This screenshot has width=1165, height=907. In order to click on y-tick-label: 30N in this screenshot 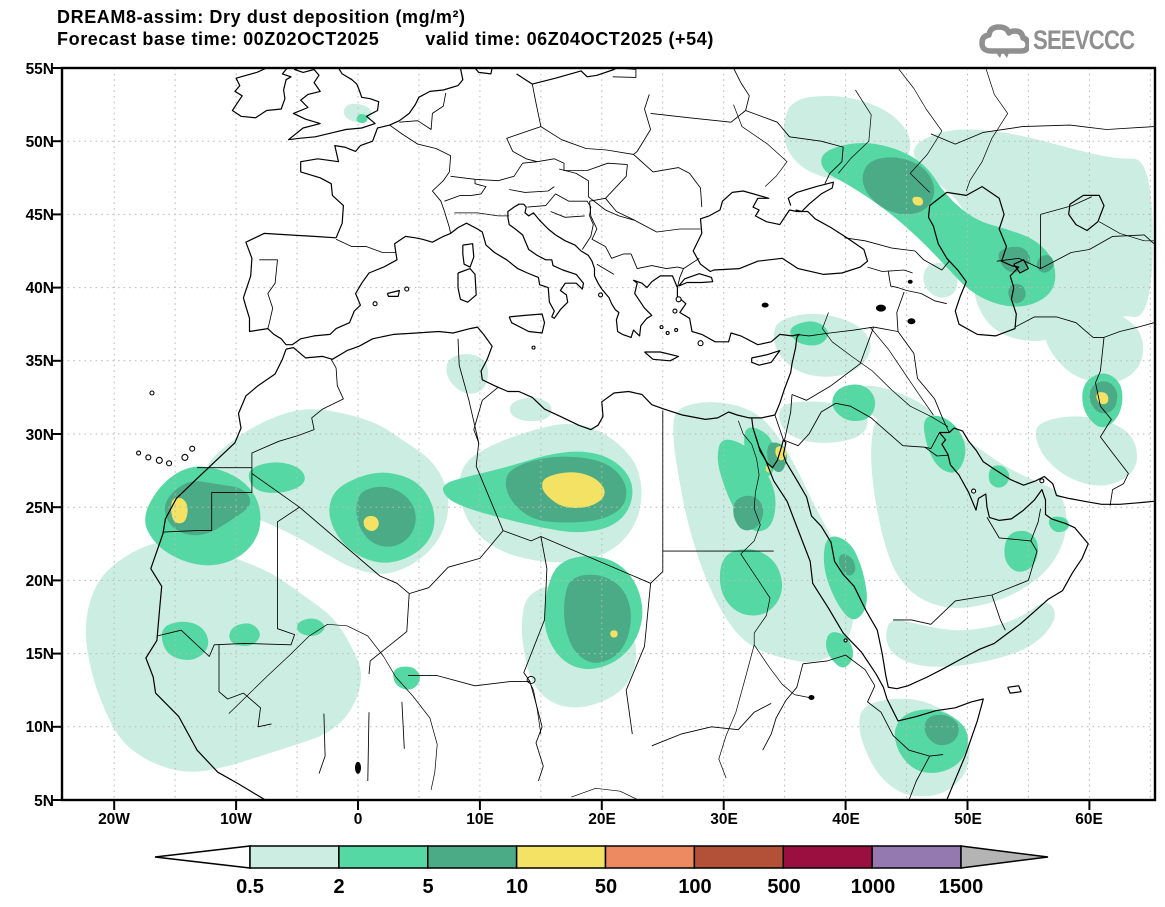, I will do `click(40, 435)`.